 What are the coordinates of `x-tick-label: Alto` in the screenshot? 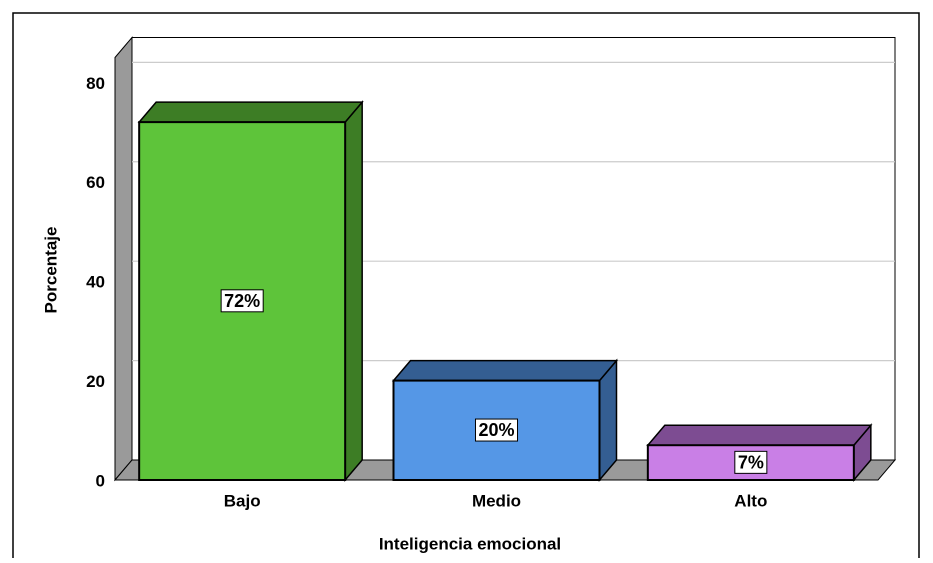 It's located at (750, 500).